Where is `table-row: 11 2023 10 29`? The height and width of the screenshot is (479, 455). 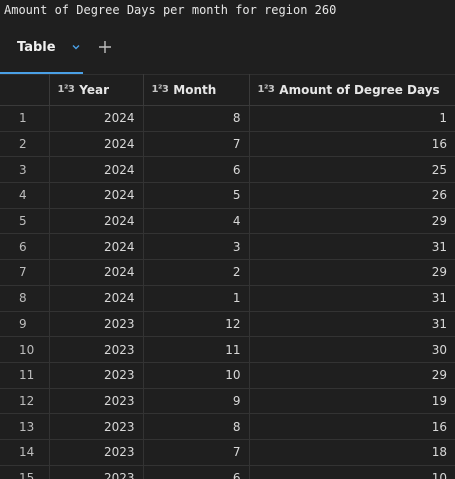
table-row: 11 2023 10 29 is located at coordinates (227, 375).